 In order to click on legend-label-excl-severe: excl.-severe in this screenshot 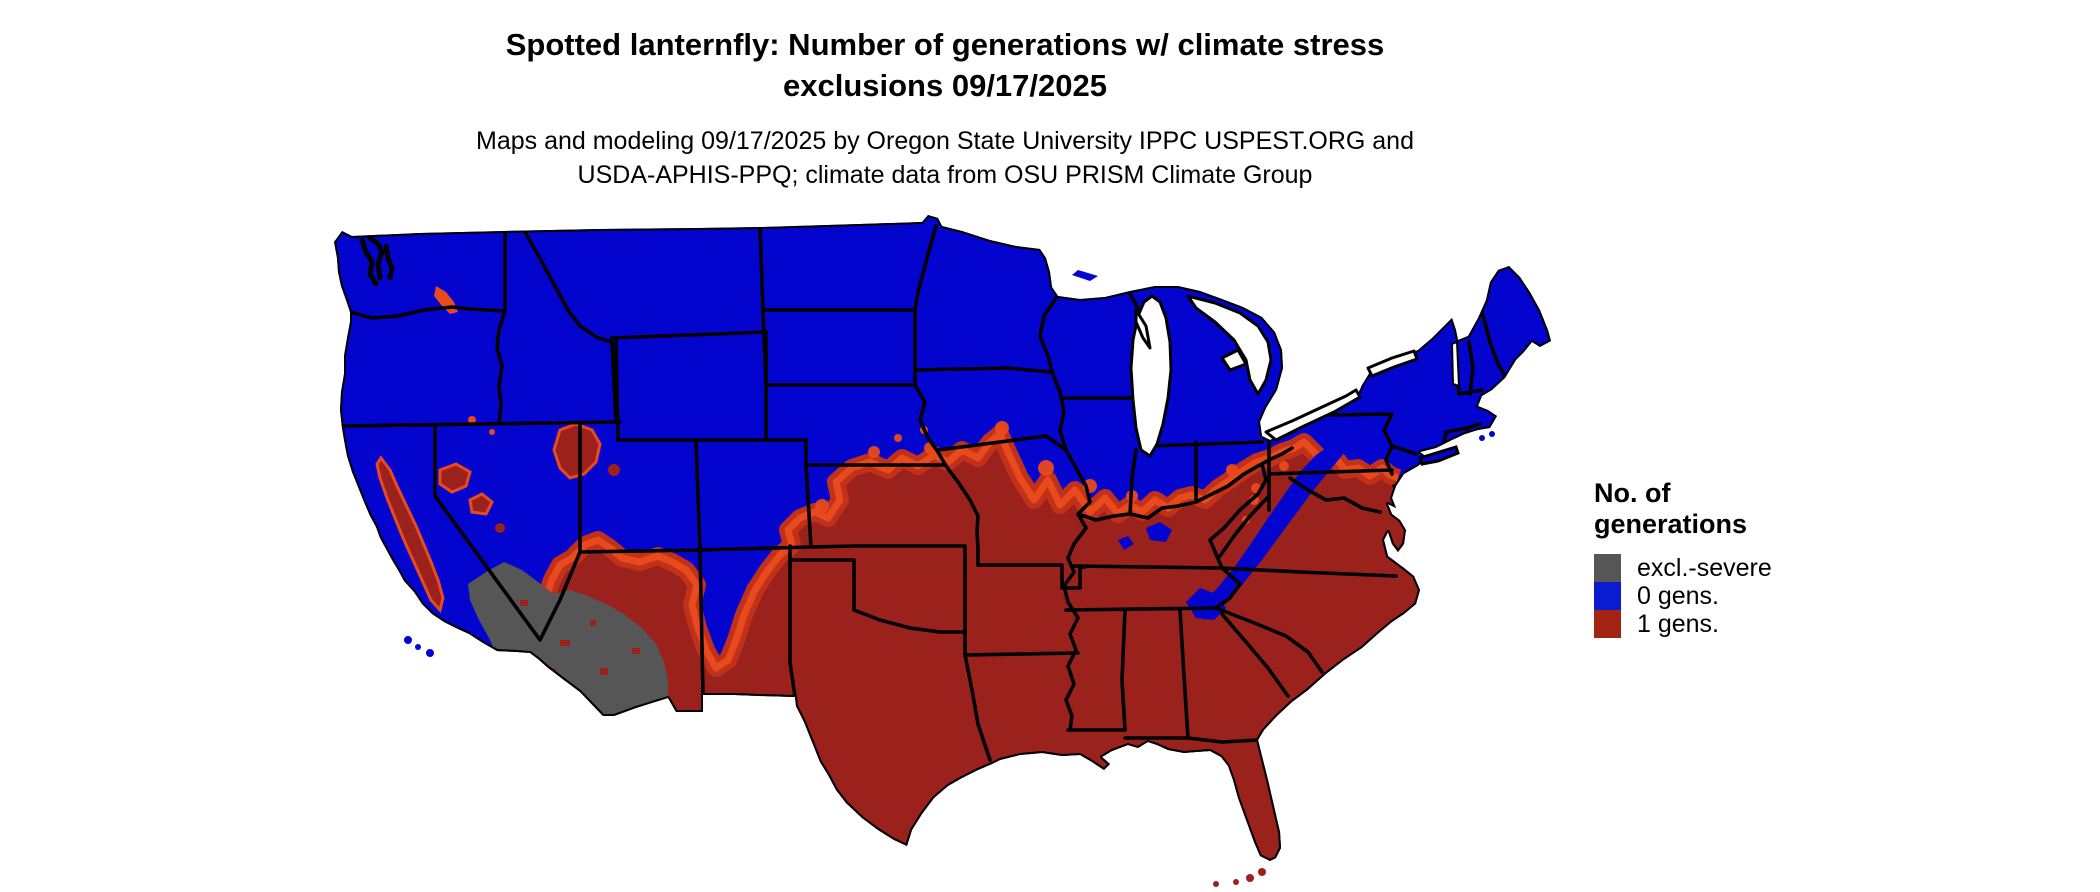, I will do `click(1704, 567)`.